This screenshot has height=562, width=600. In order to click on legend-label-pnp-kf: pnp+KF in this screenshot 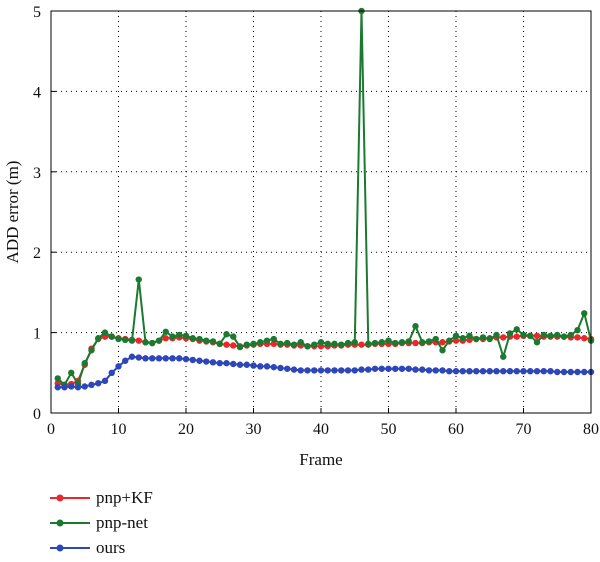, I will do `click(124, 497)`.